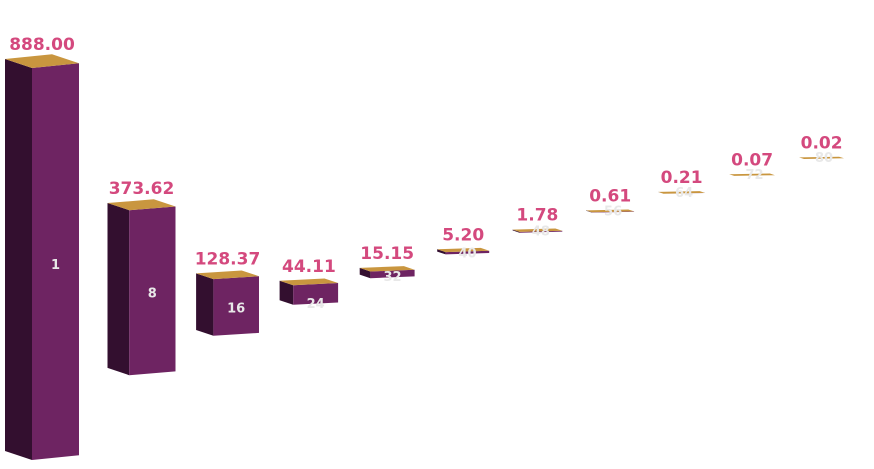 Image resolution: width=874 pixels, height=469 pixels. I want to click on bar-group-72: 720.07, so click(752, 166).